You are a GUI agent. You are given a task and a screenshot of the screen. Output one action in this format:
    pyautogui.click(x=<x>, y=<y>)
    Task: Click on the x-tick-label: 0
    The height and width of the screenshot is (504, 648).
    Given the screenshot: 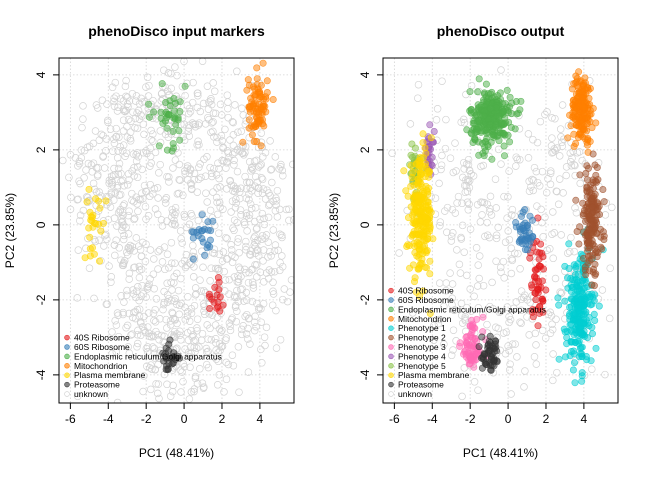 What is the action you would take?
    pyautogui.click(x=508, y=419)
    